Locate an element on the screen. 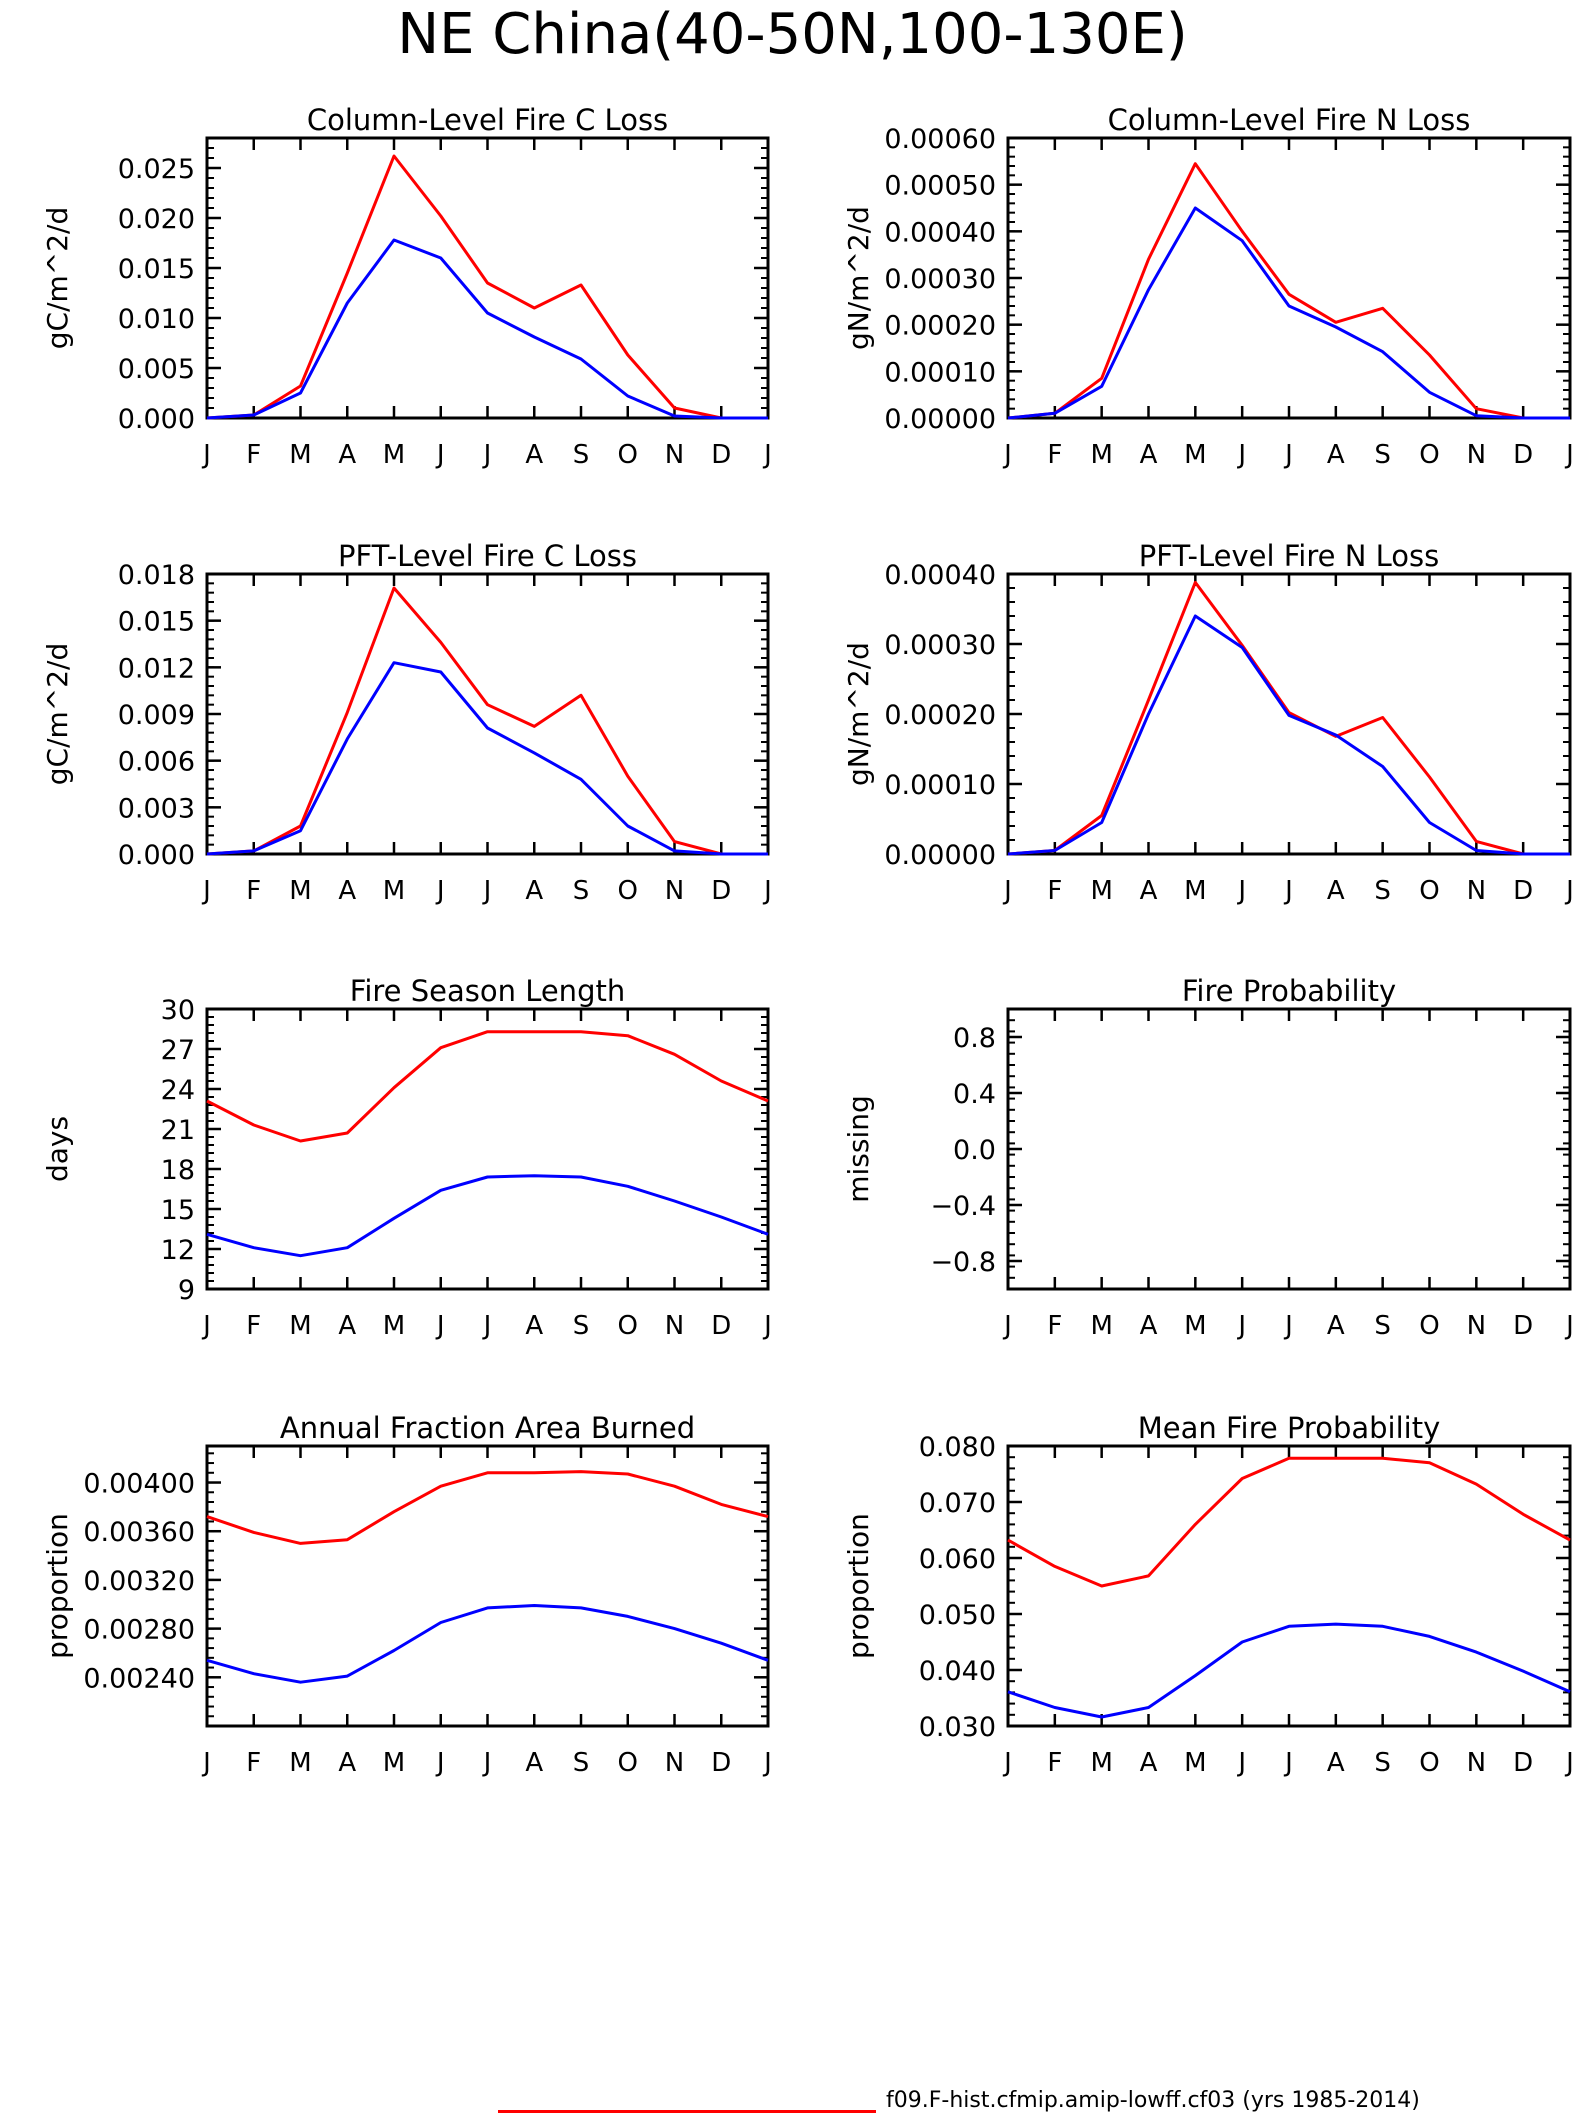 The width and height of the screenshot is (1585, 2118). y-tick-label: 0.025 is located at coordinates (156, 169).